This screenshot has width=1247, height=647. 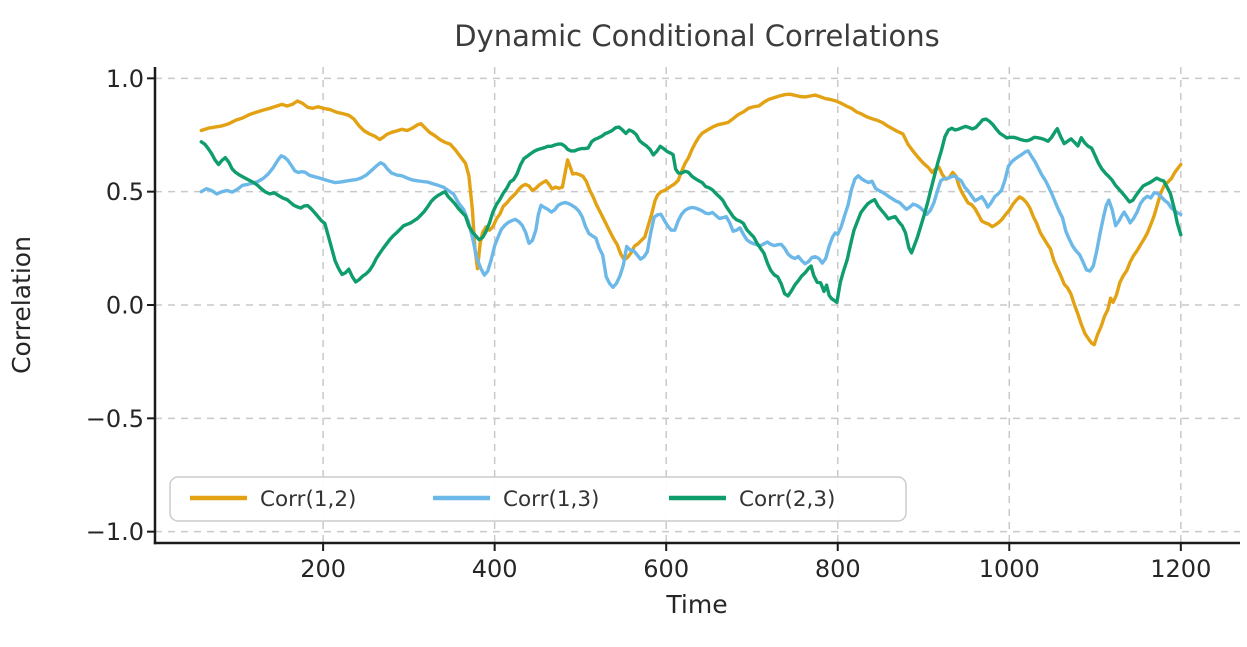 I want to click on legend-box, so click(x=538, y=499).